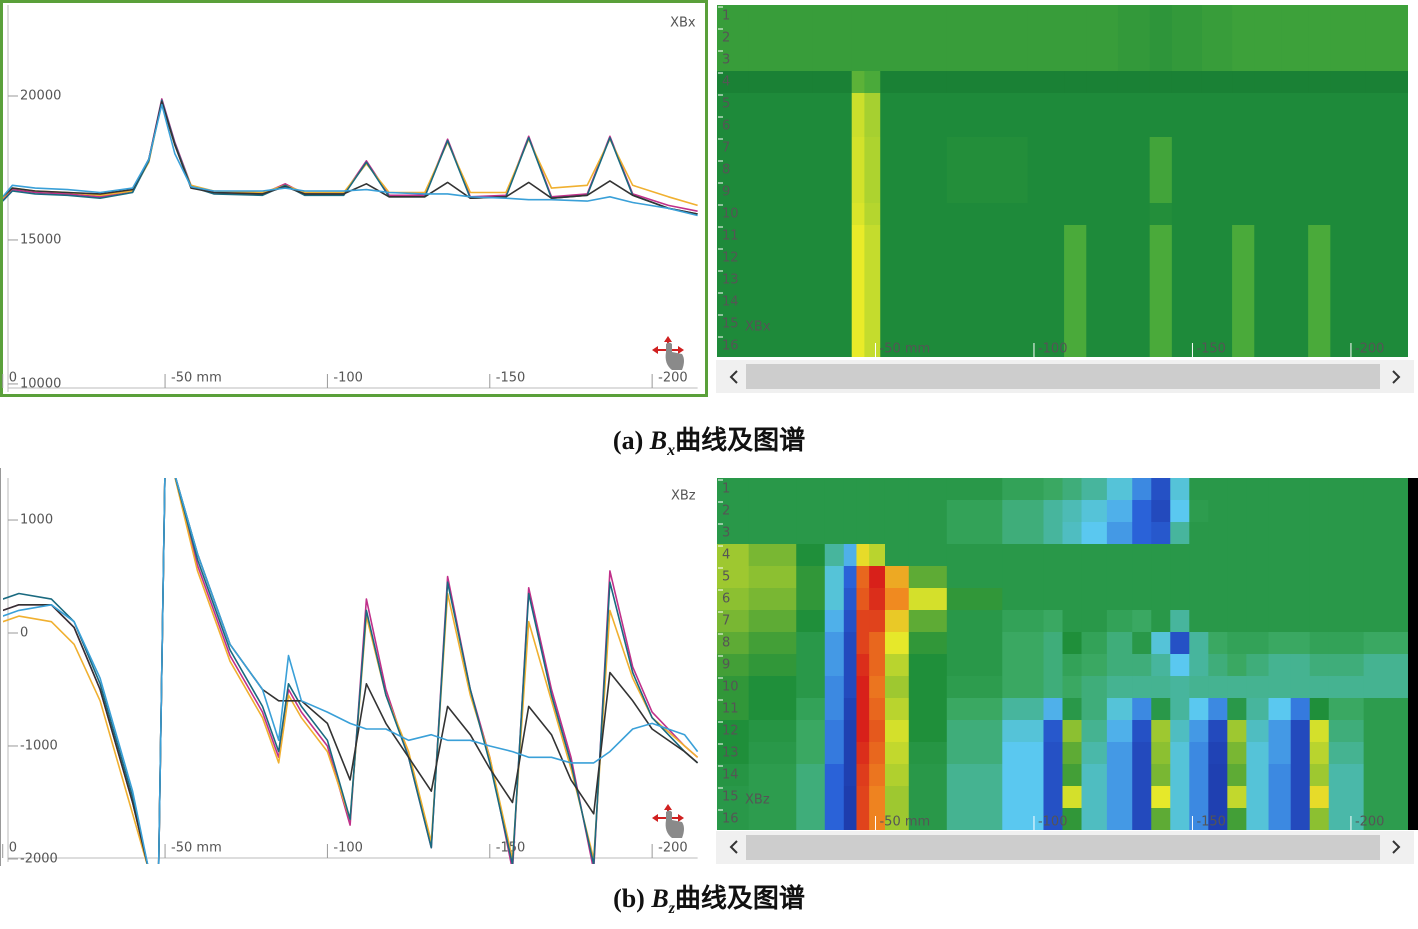  I want to click on row-label: 14, so click(730, 302).